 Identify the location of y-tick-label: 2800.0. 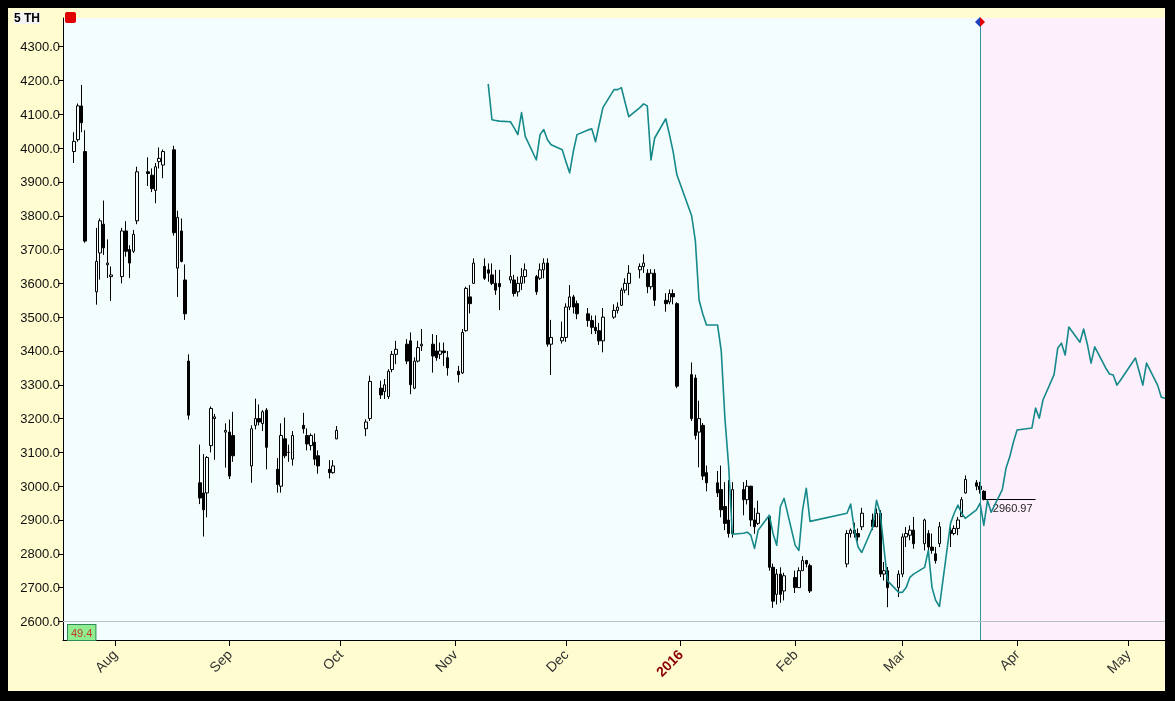
(40, 554).